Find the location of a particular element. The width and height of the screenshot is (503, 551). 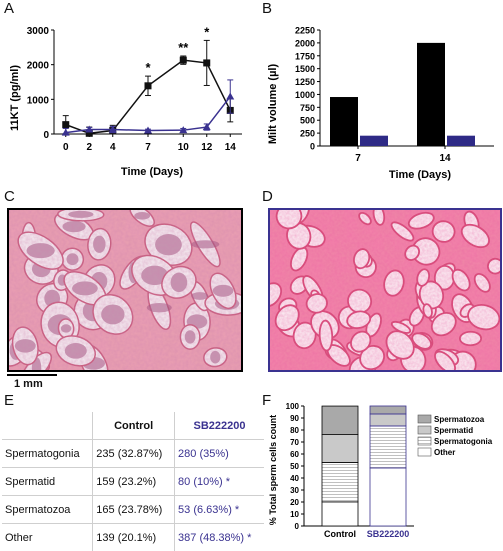

table-cell-control: 139 (20.1%) is located at coordinates (134, 537).